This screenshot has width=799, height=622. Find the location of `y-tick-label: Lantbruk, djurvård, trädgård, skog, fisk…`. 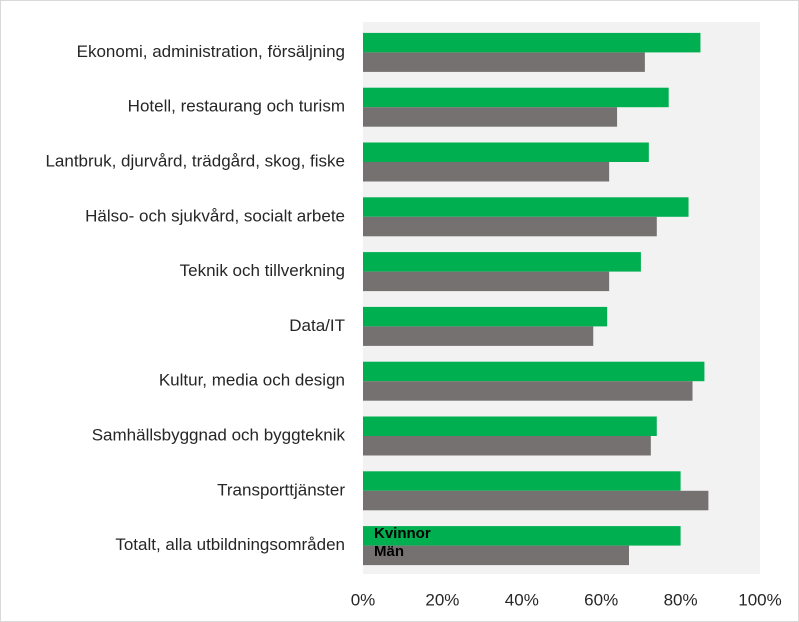

y-tick-label: Lantbruk, djurvård, trädgård, skog, fisk… is located at coordinates (195, 160).